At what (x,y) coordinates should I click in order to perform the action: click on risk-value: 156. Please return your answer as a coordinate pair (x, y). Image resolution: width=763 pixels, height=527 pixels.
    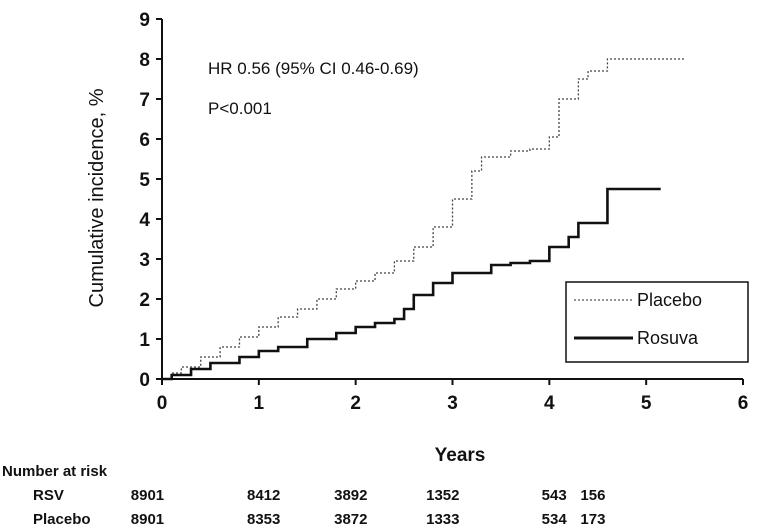
    Looking at the image, I should click on (592, 495).